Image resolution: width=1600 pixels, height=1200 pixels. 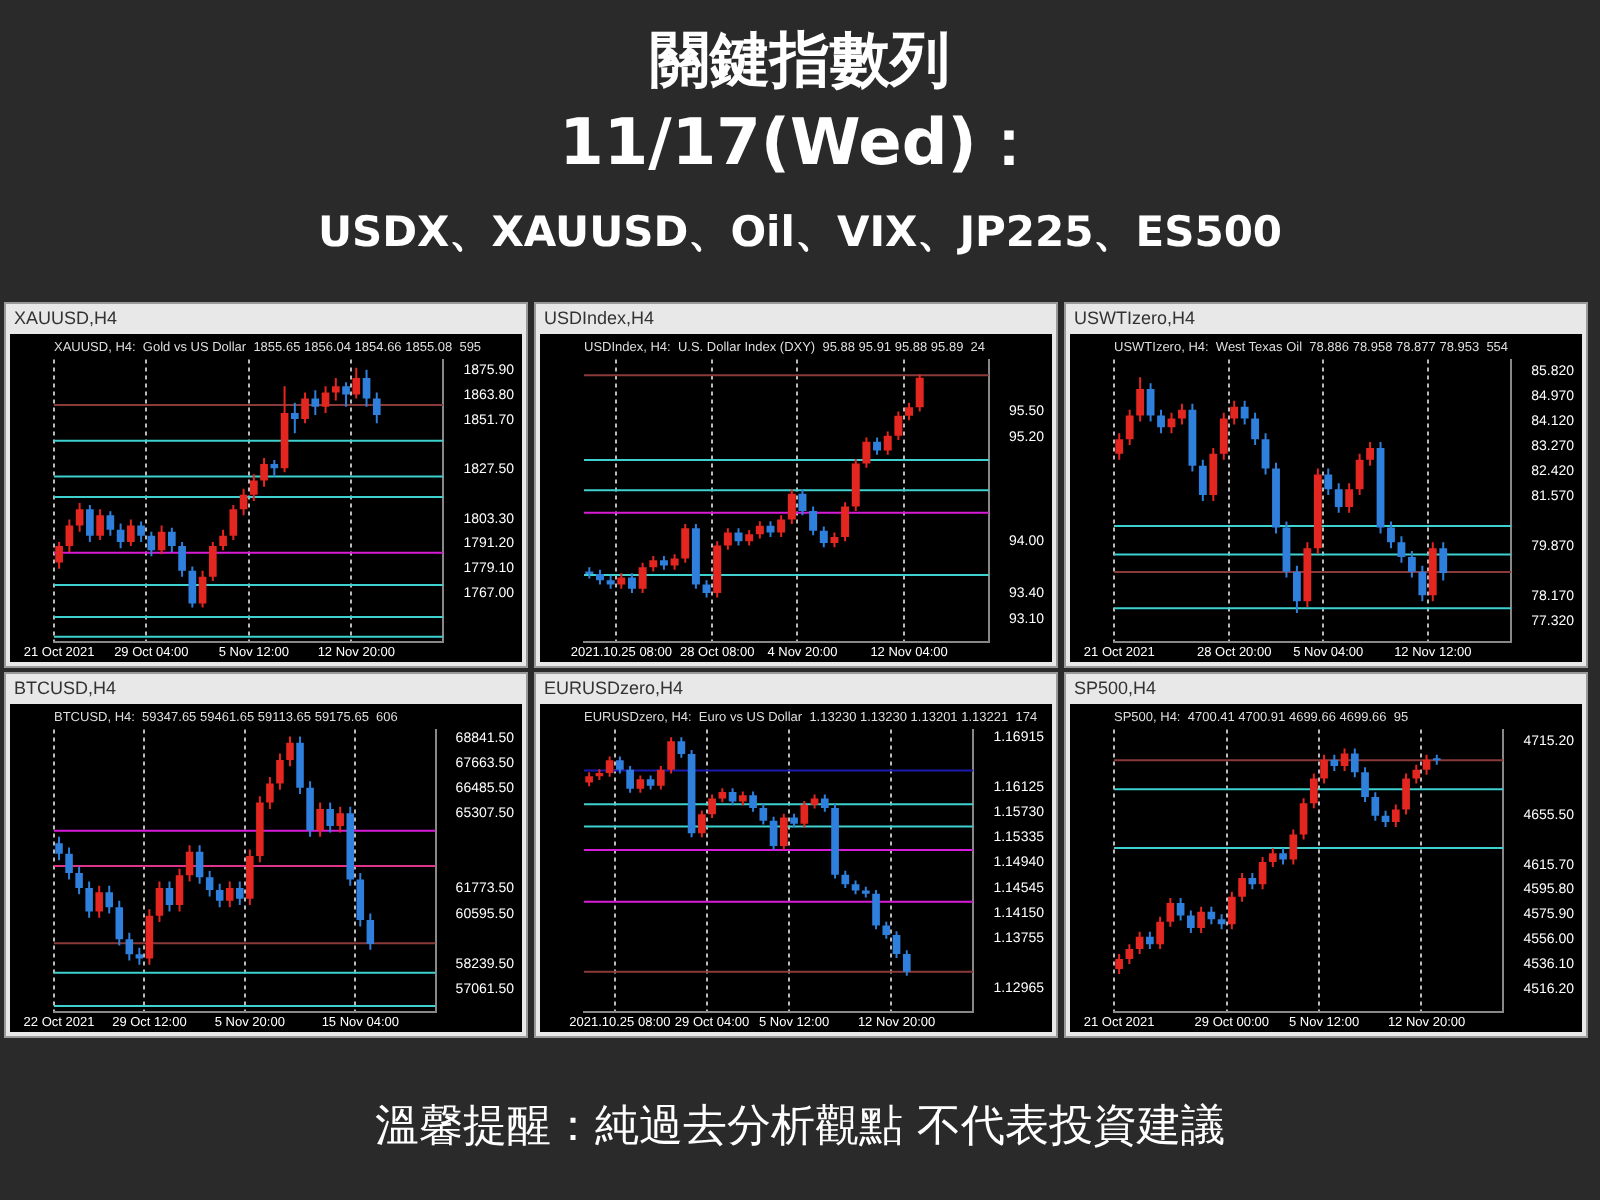 What do you see at coordinates (800, 1128) in the screenshot?
I see `text: 溫馨提醒：純過去分析觀點 不代表投資建議` at bounding box center [800, 1128].